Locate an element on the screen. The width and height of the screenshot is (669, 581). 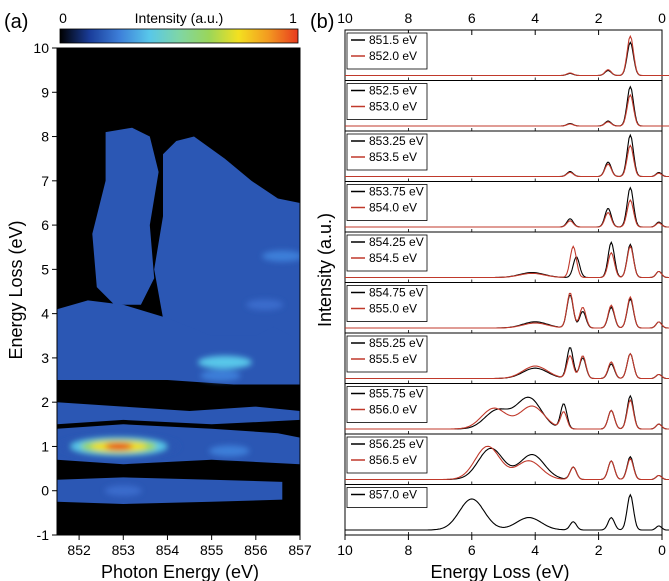
spectrum-panel: 853.25 eV 853.5 eV is located at coordinates (506, 156).